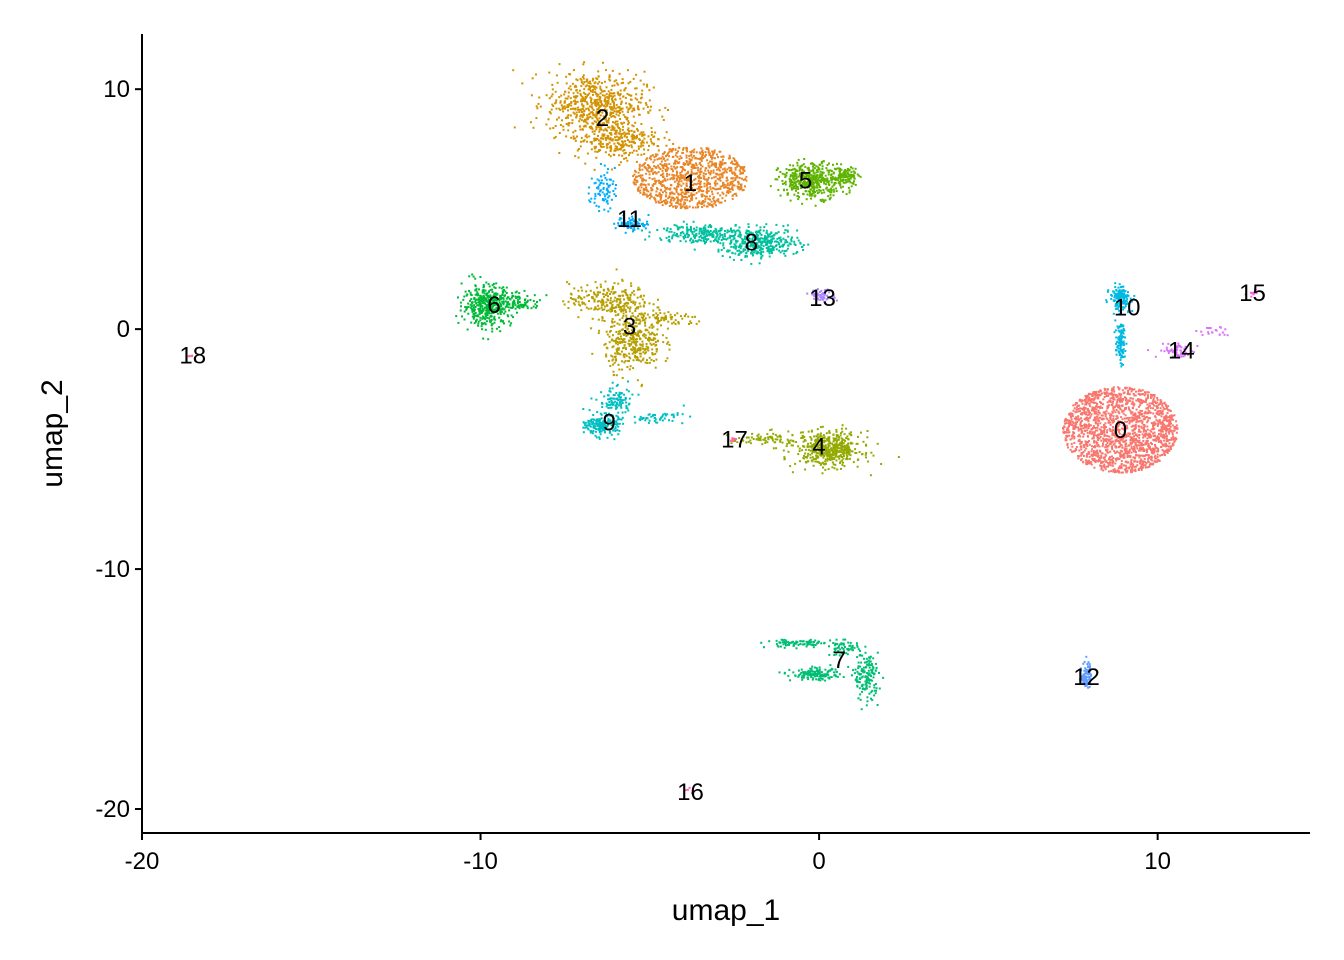 Image resolution: width=1344 pixels, height=960 pixels. Describe the element at coordinates (690, 178) in the screenshot. I see `cluster-1-points` at that location.